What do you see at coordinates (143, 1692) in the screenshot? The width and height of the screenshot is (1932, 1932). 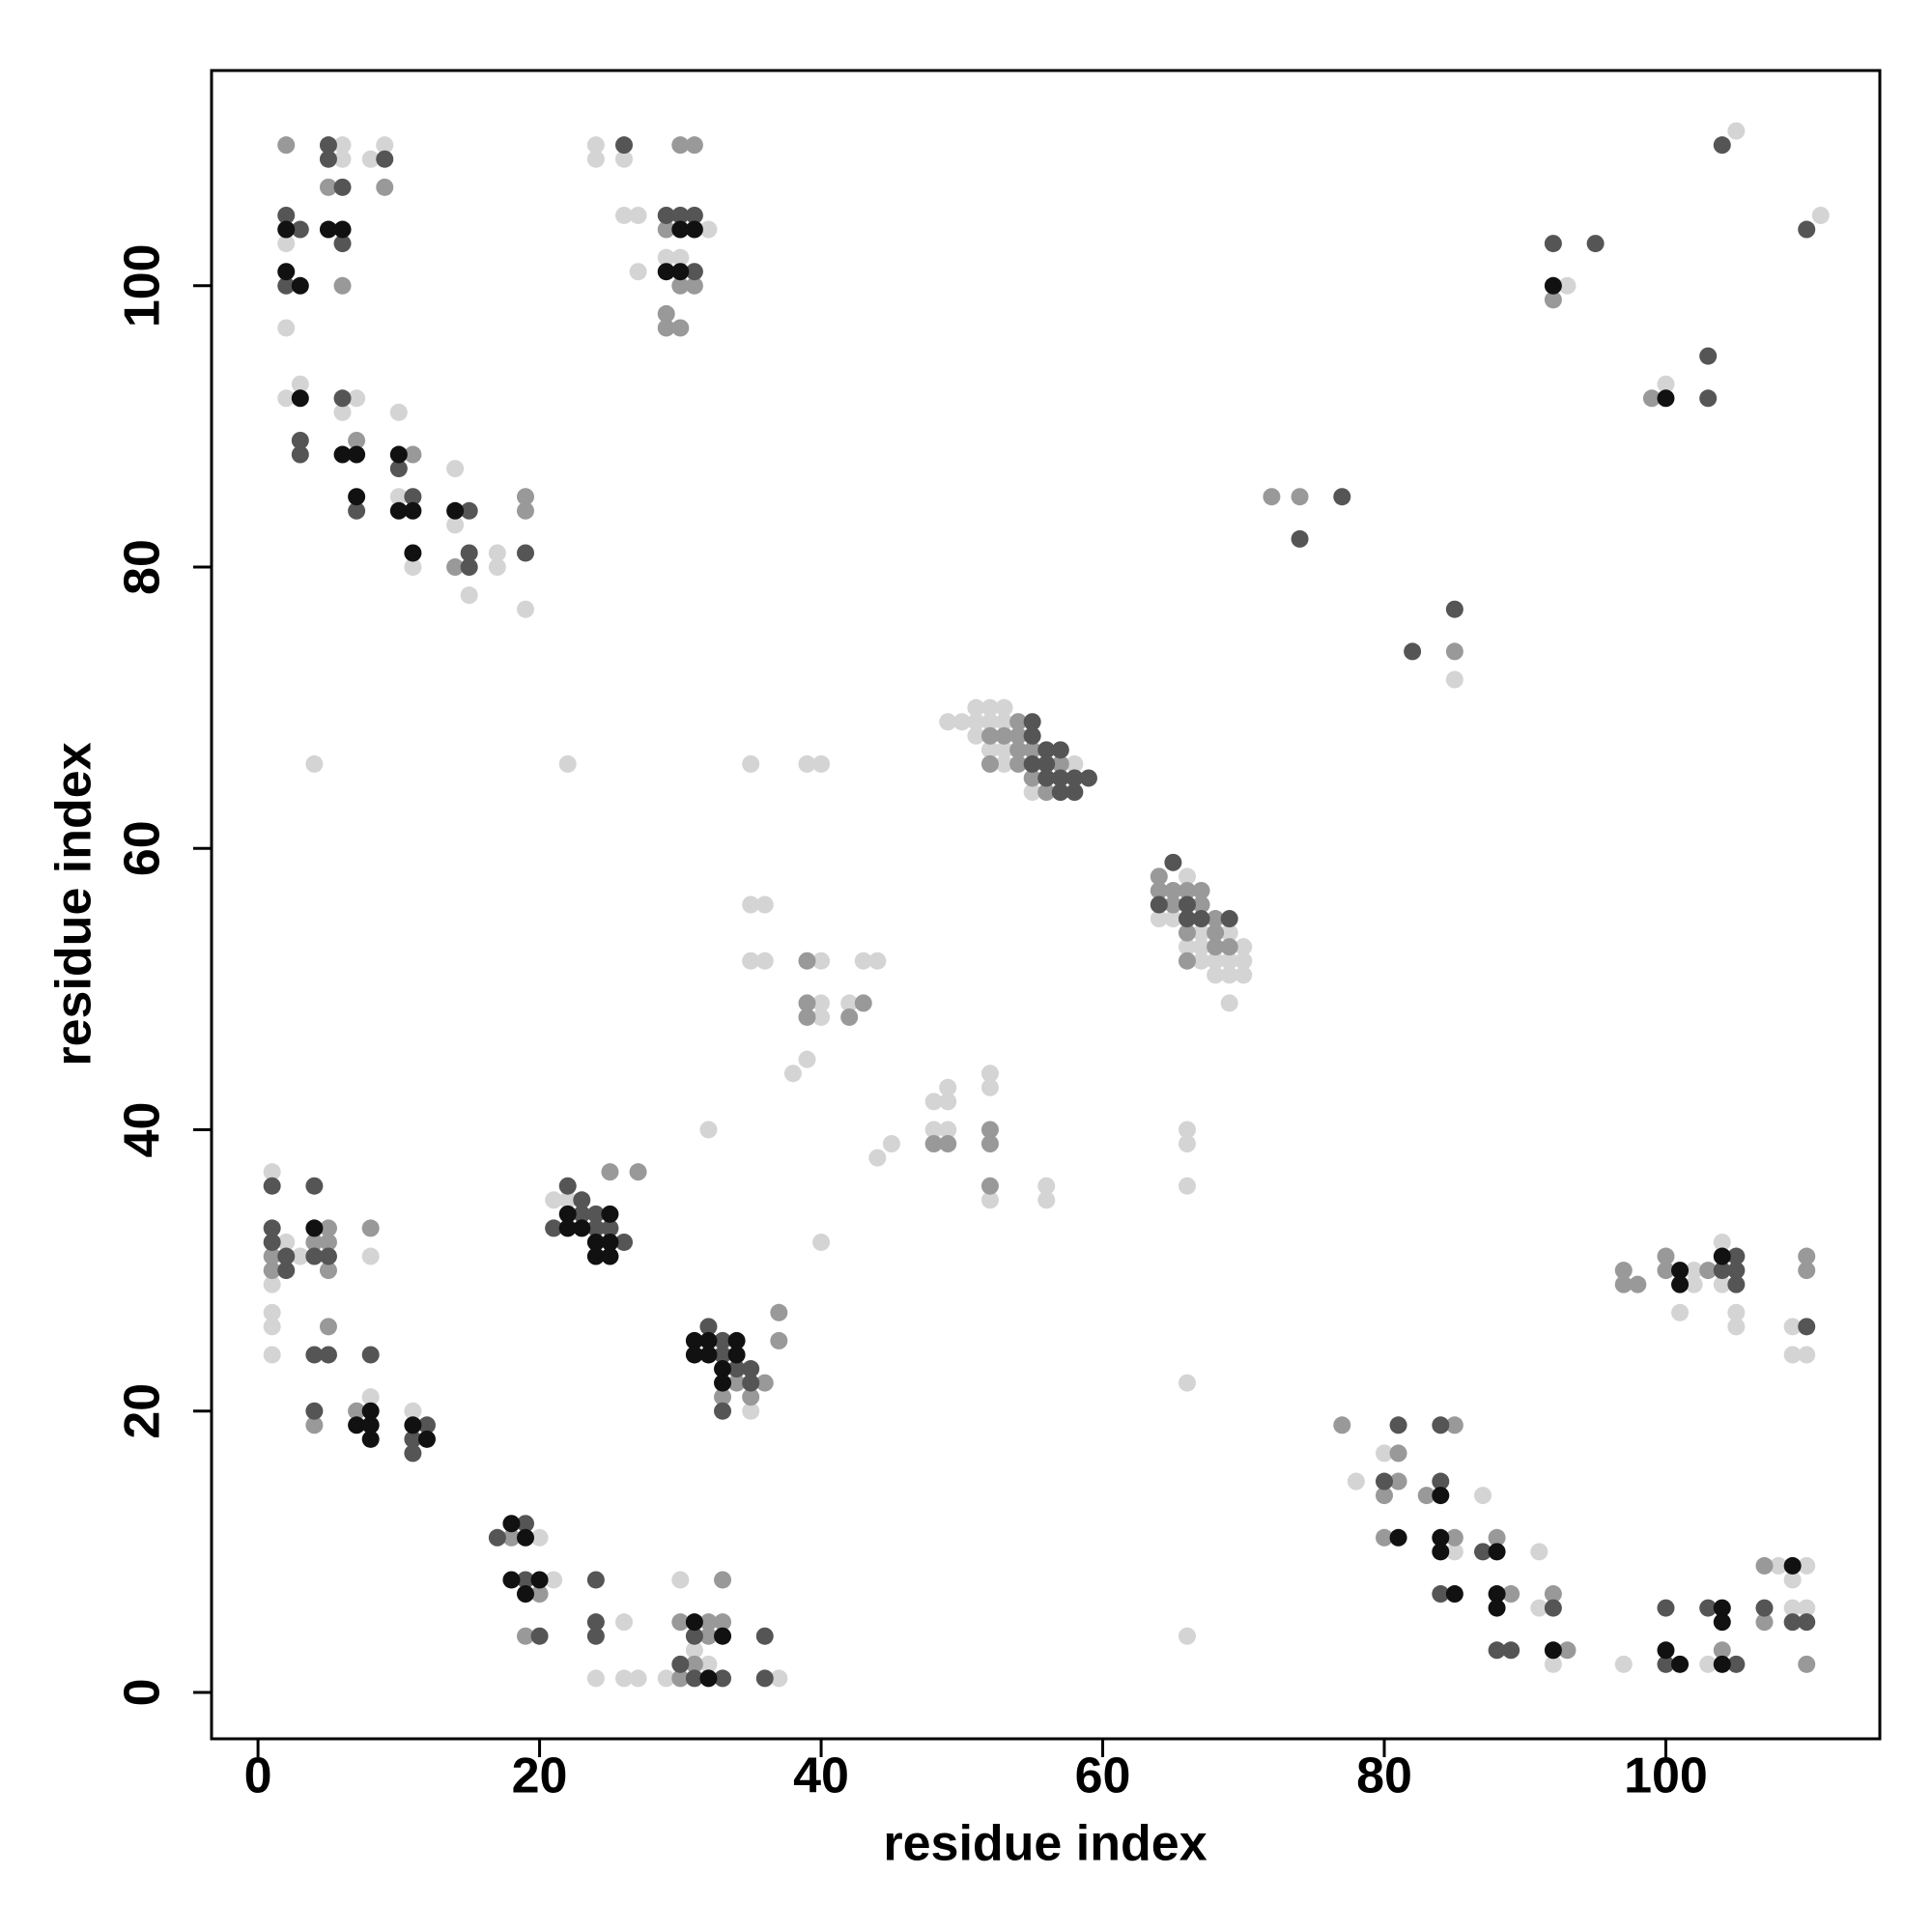 I see `y-tick-label: 0` at bounding box center [143, 1692].